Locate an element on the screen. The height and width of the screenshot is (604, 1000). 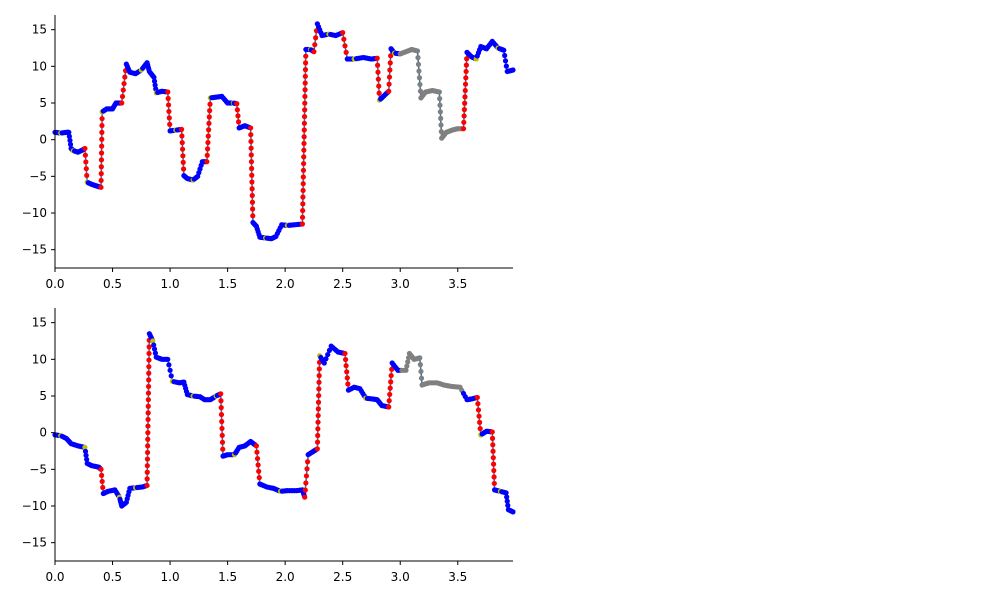
y-tick-label: −5 is located at coordinates (38, 176).